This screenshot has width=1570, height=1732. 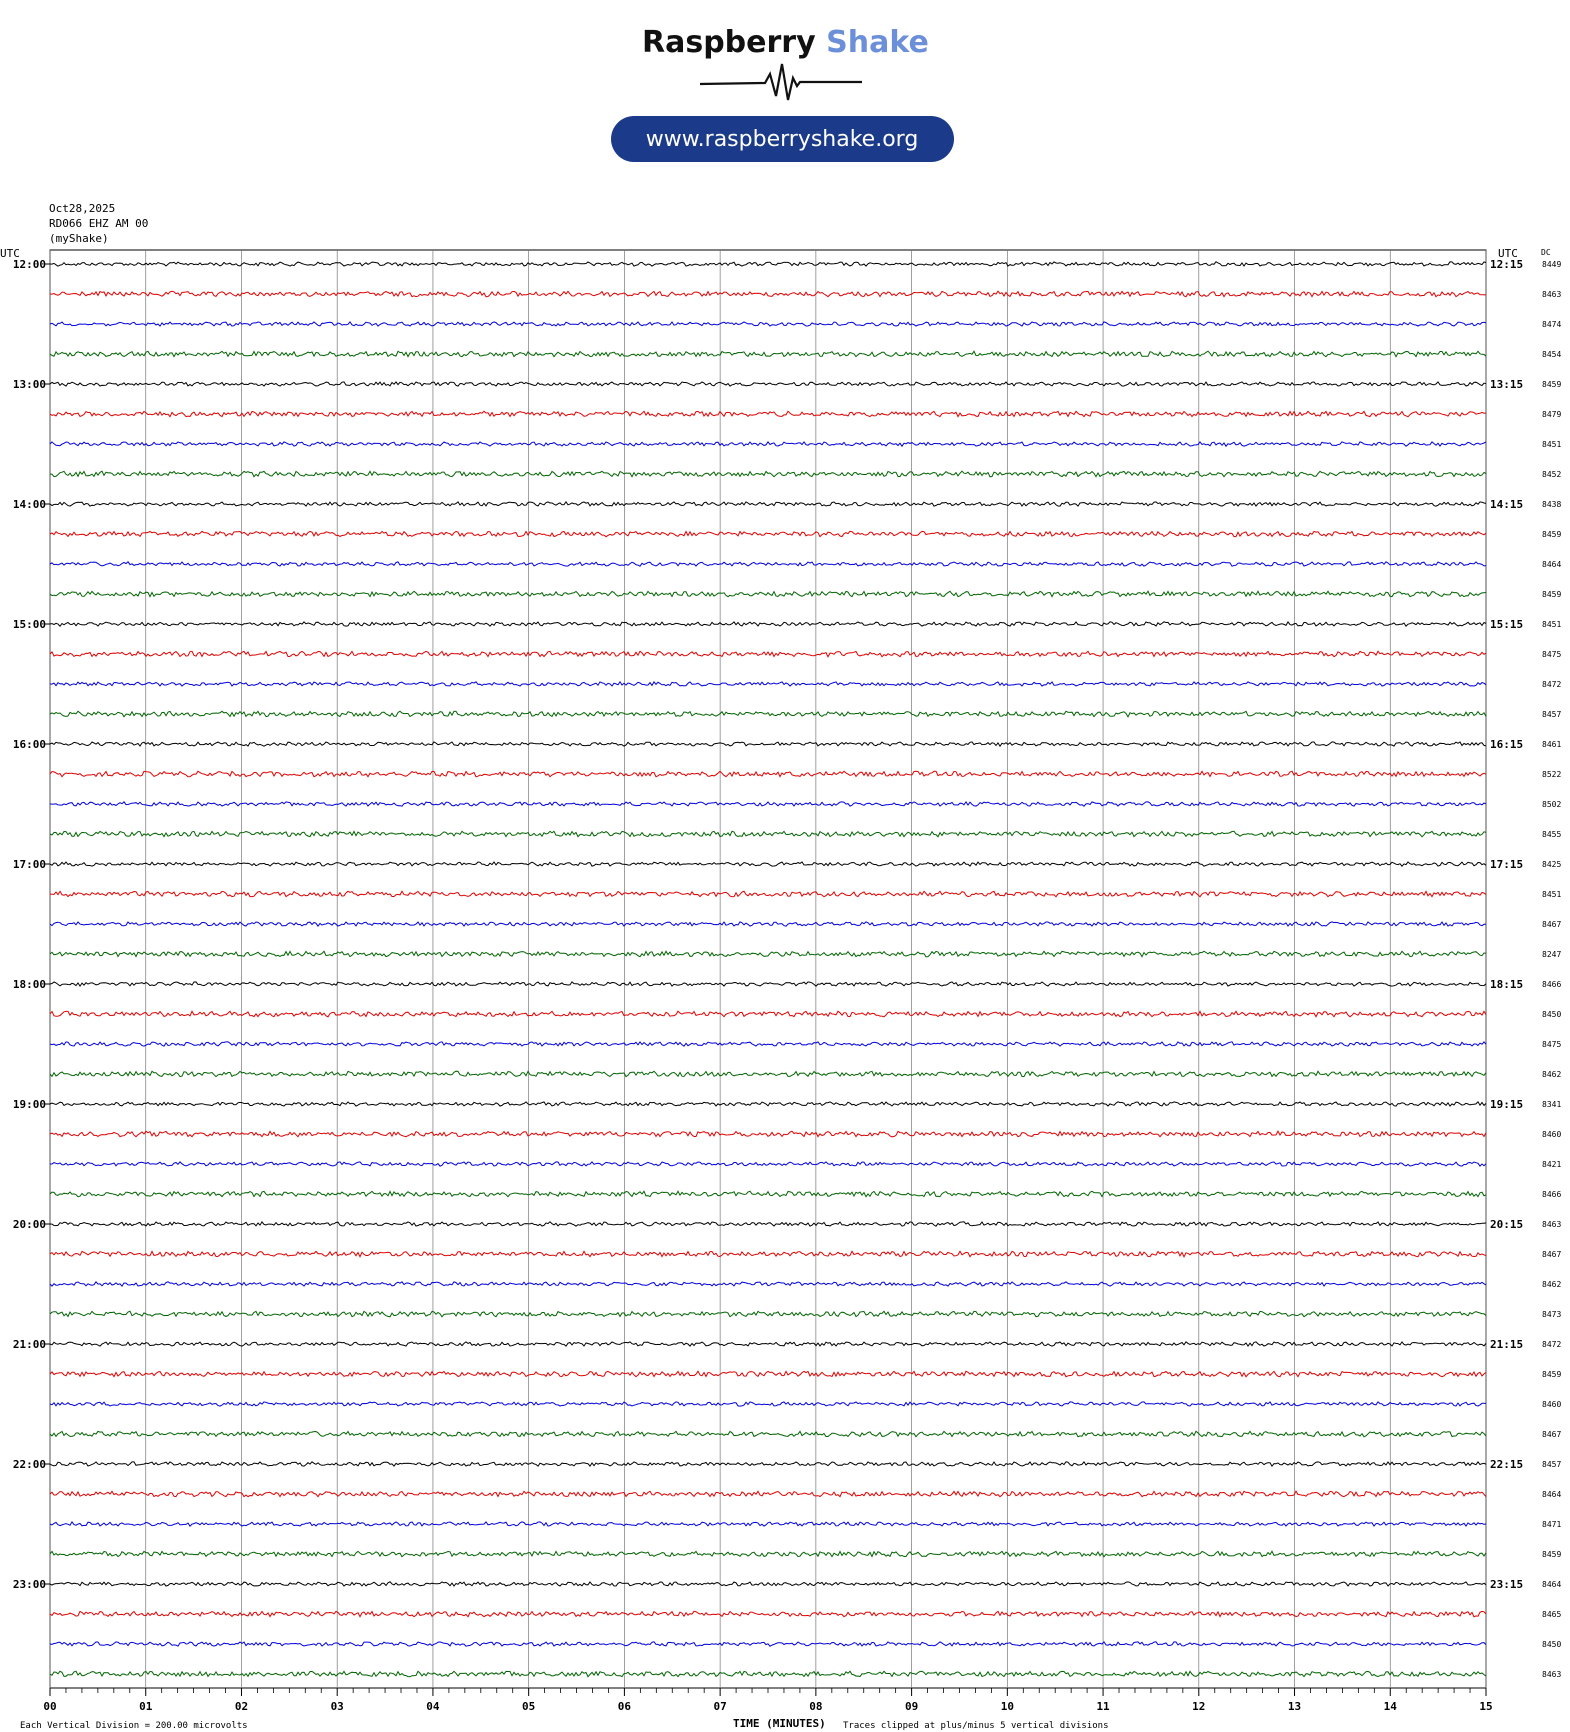 I want to click on logo-text-raspberry: Raspberry, so click(x=729, y=42).